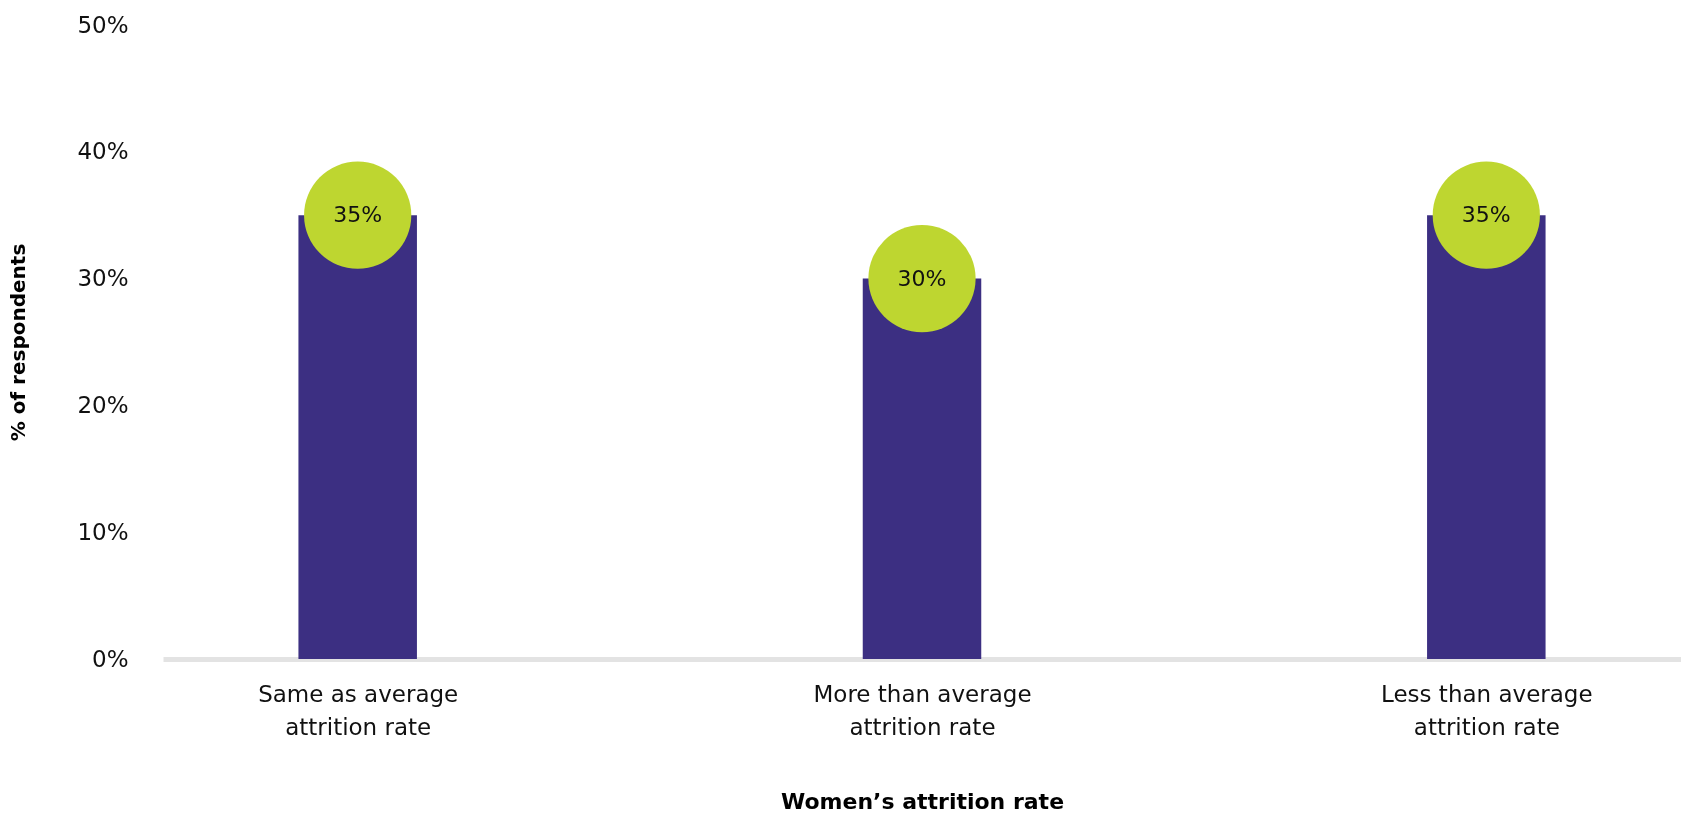 Image resolution: width=1681 pixels, height=832 pixels. What do you see at coordinates (103, 24) in the screenshot?
I see `y-tick-label: 50%` at bounding box center [103, 24].